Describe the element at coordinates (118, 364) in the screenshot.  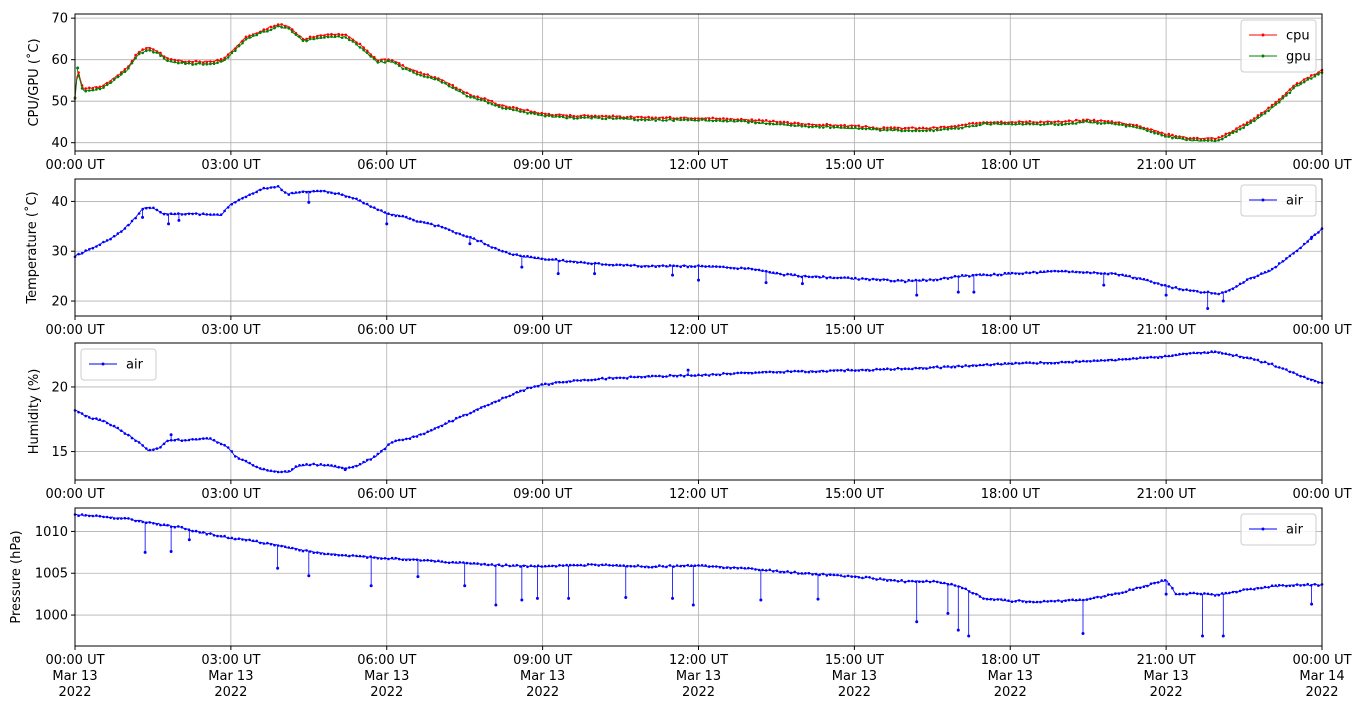
I see `legend-box` at that location.